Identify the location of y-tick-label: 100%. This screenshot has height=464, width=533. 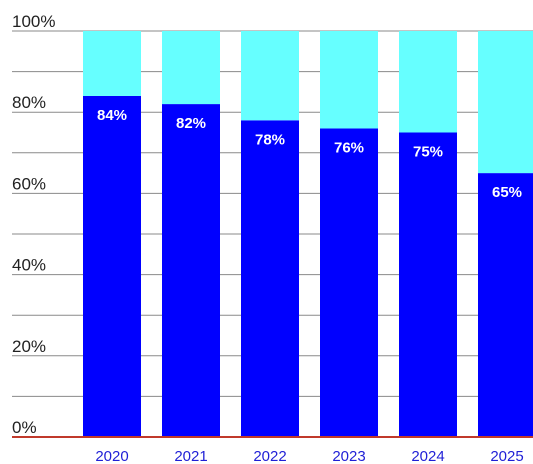
(33, 21).